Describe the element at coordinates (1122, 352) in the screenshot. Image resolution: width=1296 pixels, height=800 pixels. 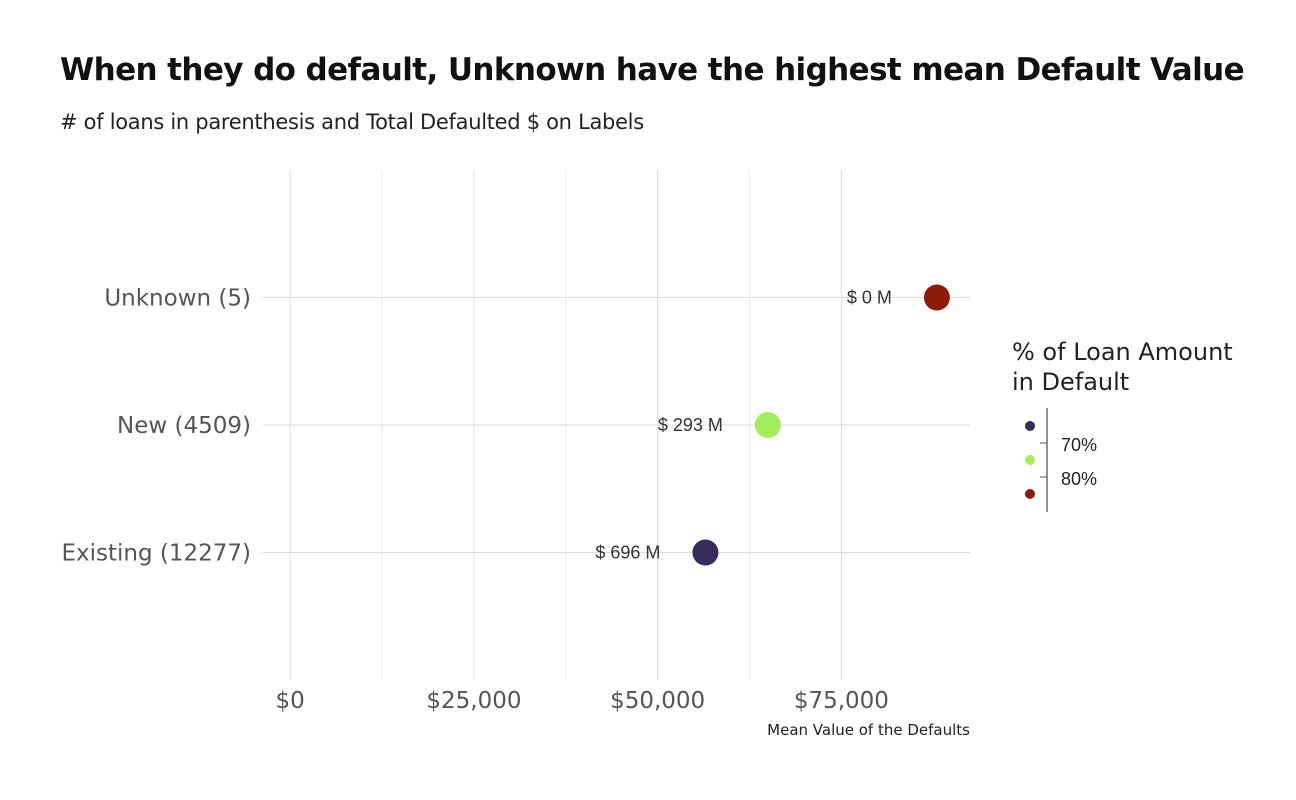
I see `legend-title: % of Loan Amount` at that location.